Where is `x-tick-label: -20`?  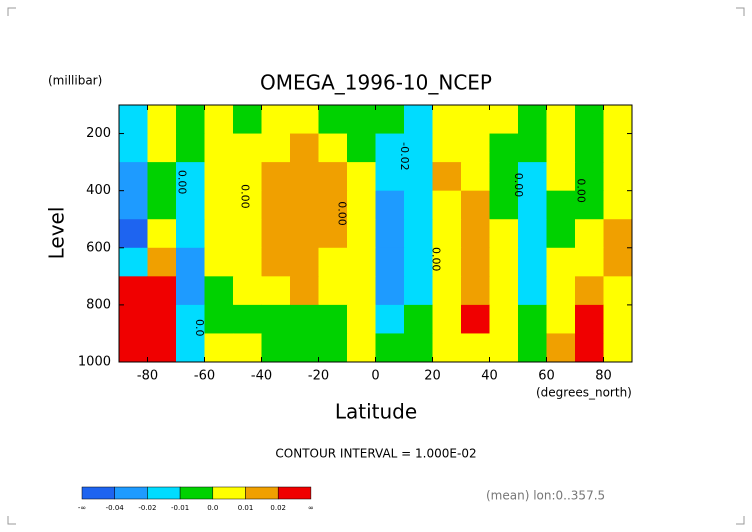 x-tick-label: -20 is located at coordinates (318, 376).